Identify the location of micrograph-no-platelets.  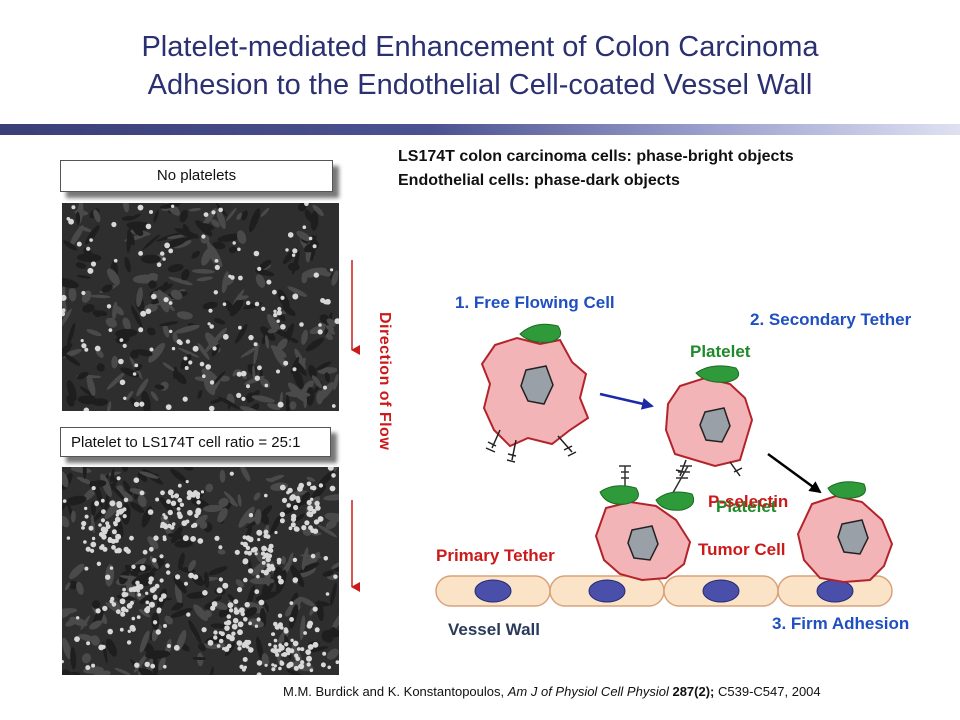
(200, 307).